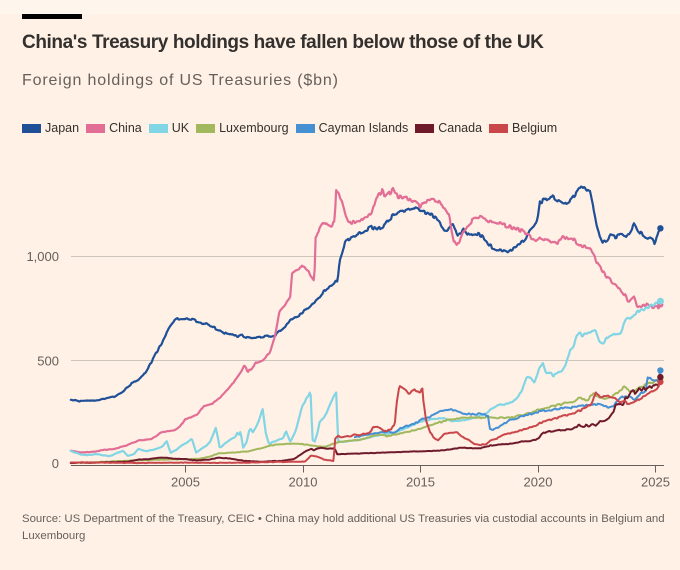 The height and width of the screenshot is (570, 680). What do you see at coordinates (655, 482) in the screenshot?
I see `svg-text: 2025` at bounding box center [655, 482].